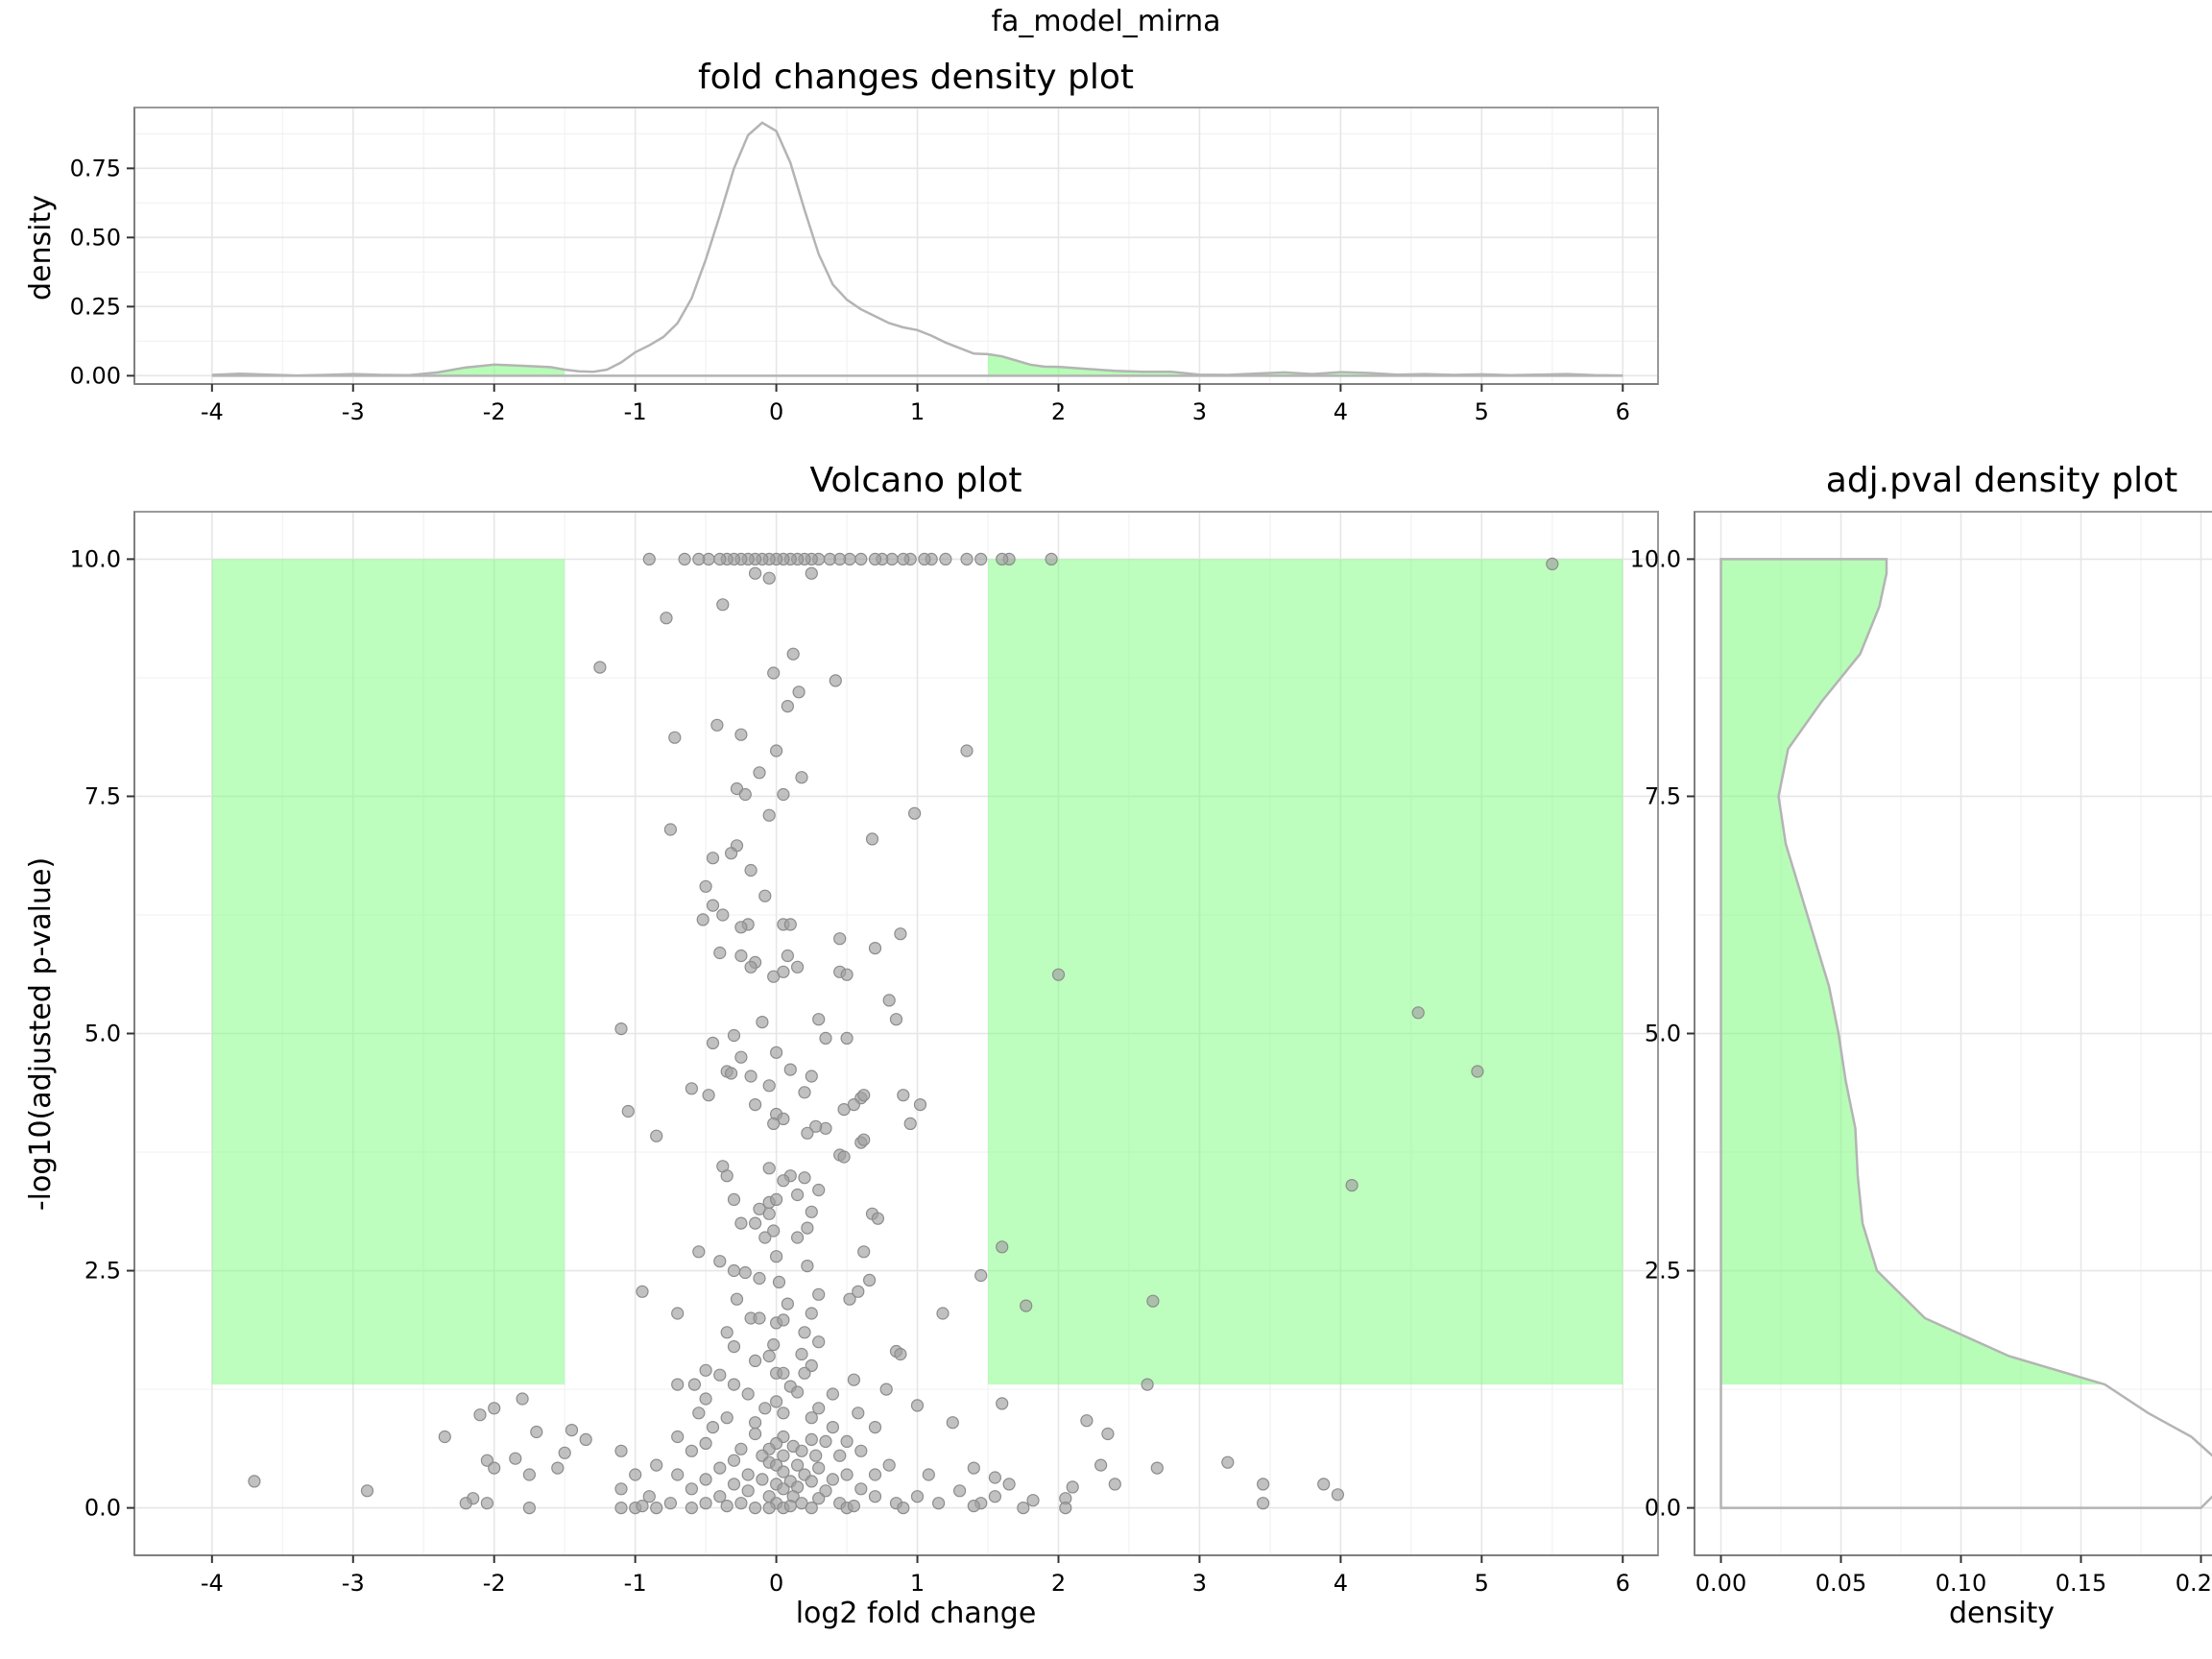 This screenshot has height=1659, width=2212. Describe the element at coordinates (1840, 1583) in the screenshot. I see `adjpval-density-x-tick-label: 0.05` at that location.